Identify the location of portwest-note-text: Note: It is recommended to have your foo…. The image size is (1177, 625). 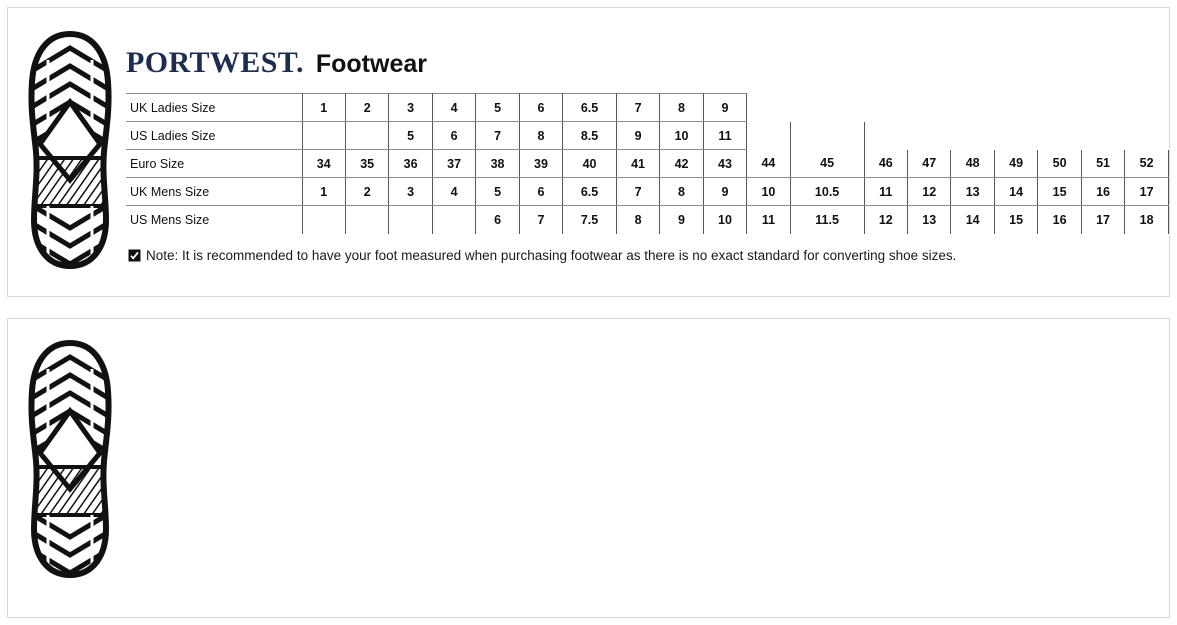
(551, 255).